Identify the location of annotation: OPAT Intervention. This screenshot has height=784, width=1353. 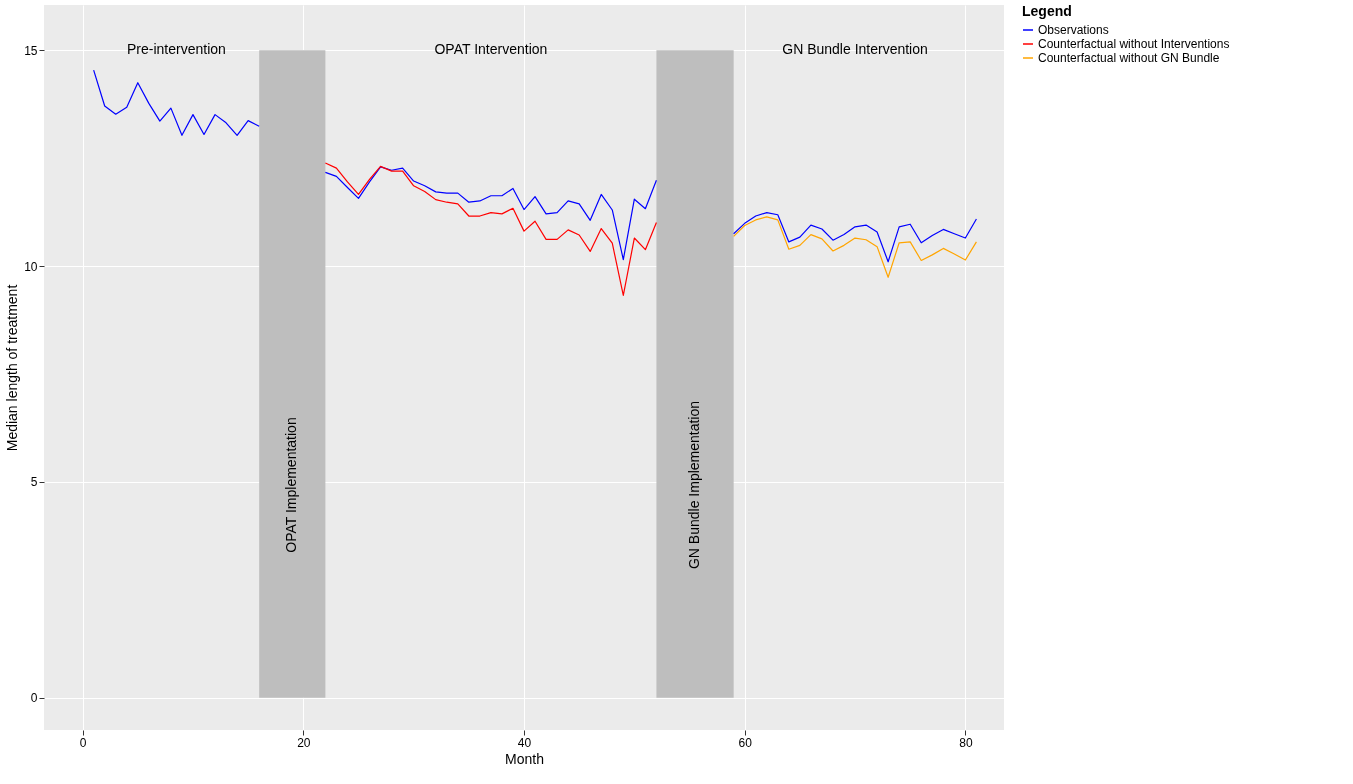
(491, 49).